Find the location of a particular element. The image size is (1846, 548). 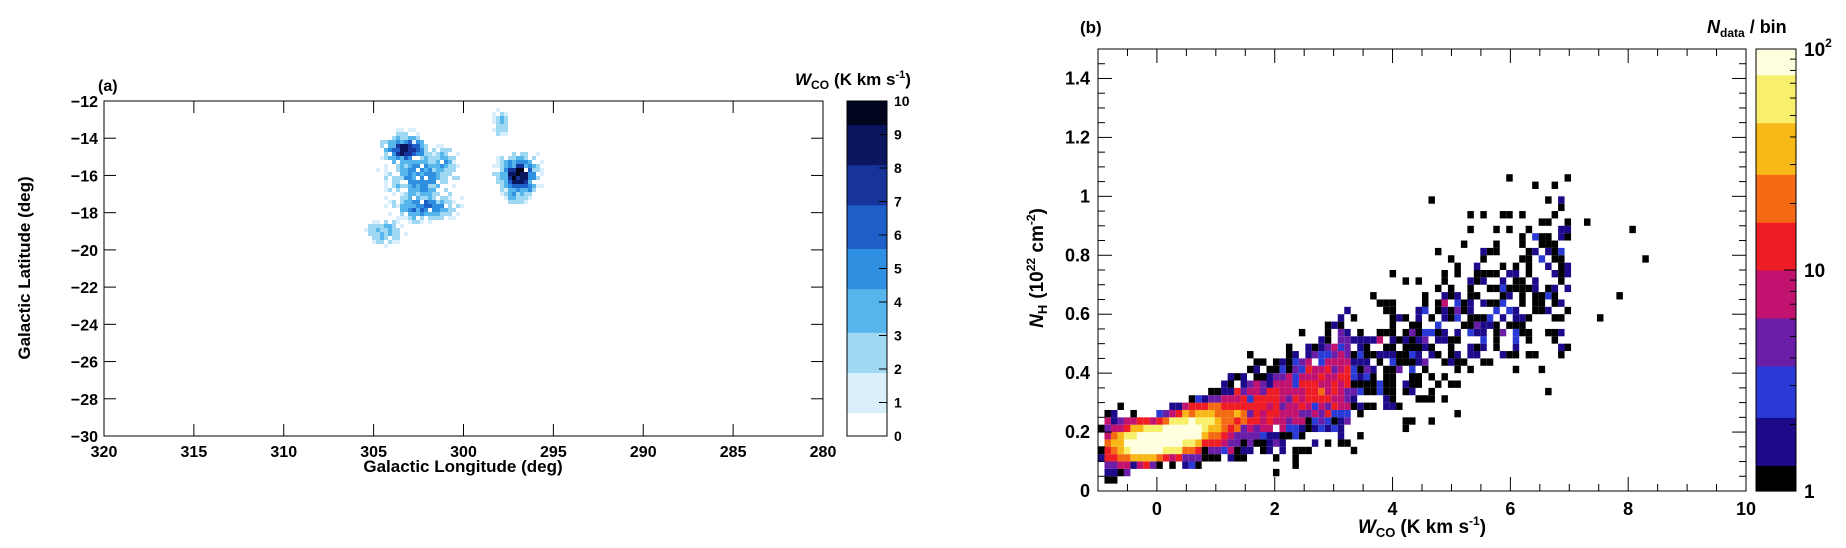

panel-a-x-tick-label: 300 is located at coordinates (463, 452).